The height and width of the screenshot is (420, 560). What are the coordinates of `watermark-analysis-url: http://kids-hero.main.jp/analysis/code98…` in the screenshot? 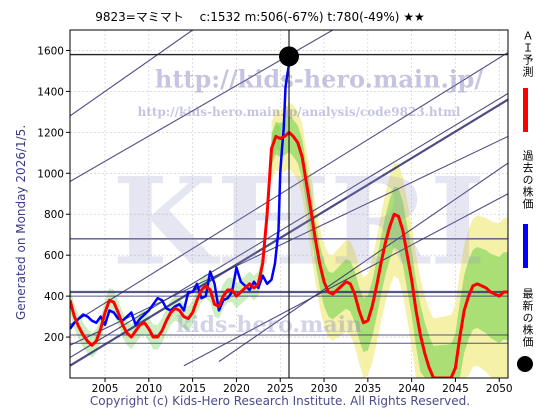 It's located at (299, 112).